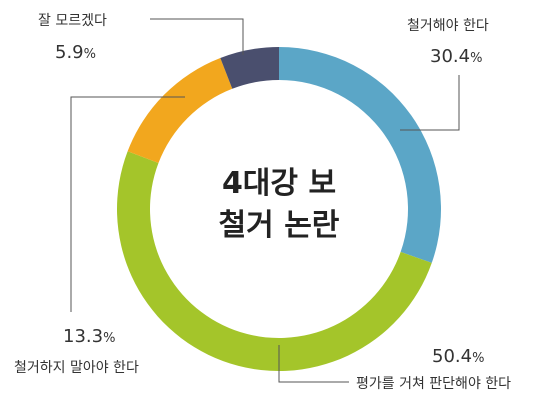  What do you see at coordinates (313, 364) in the screenshot?
I see `leader-line-evaluate` at bounding box center [313, 364].